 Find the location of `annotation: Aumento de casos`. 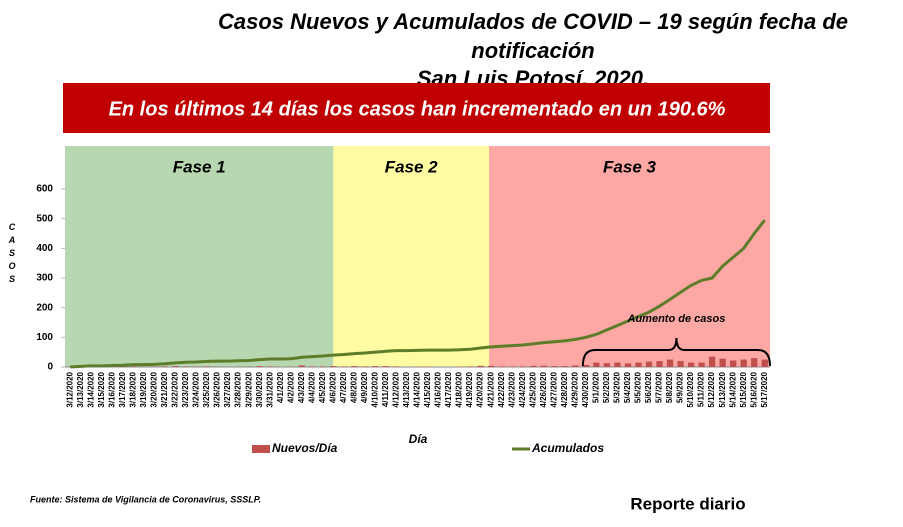

annotation: Aumento de casos is located at coordinates (676, 319).